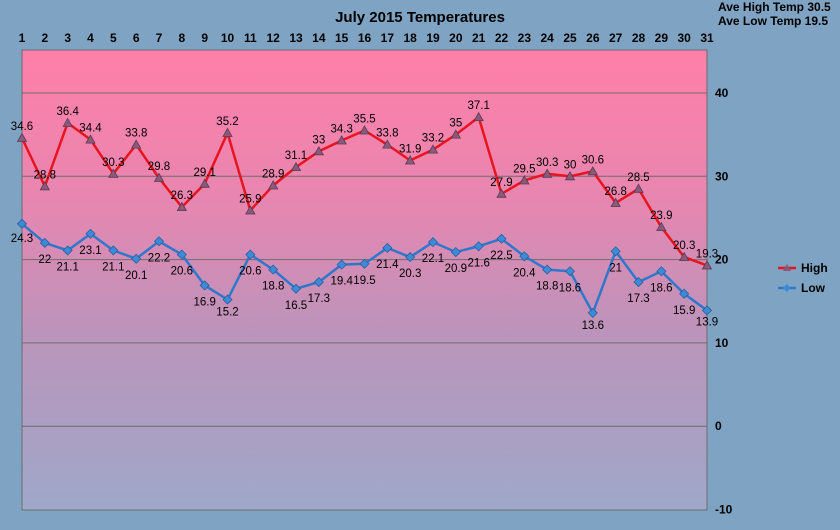 The image size is (840, 530). What do you see at coordinates (341, 282) in the screenshot?
I see `data-label: 19.4` at bounding box center [341, 282].